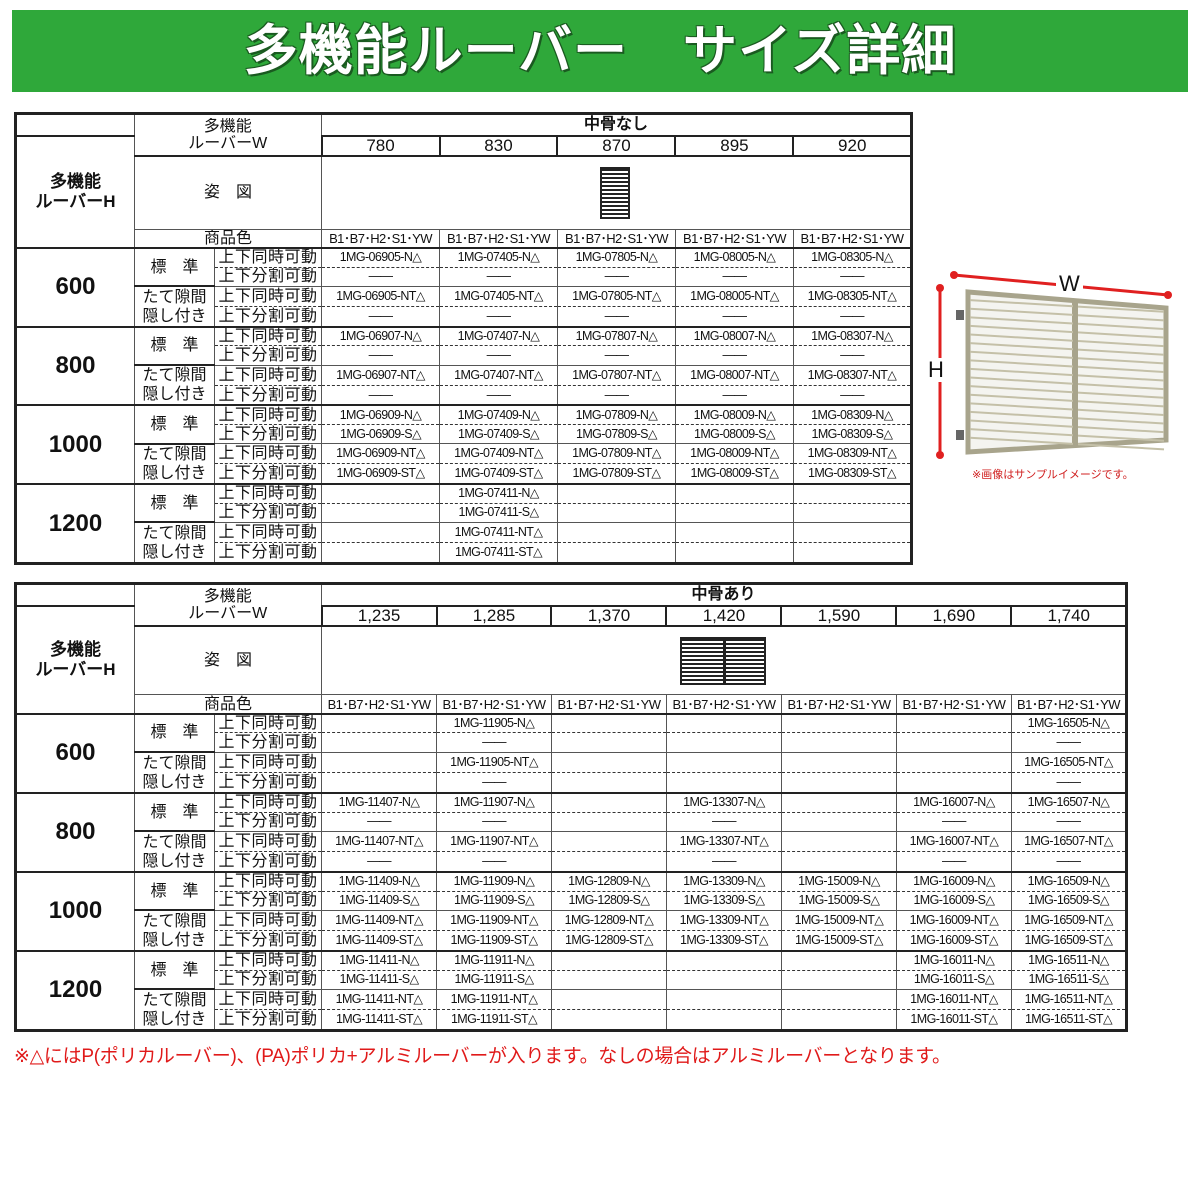 Image resolution: width=1200 pixels, height=1200 pixels. I want to click on product-code-cell: 1MG-08009-NT△, so click(734, 454).